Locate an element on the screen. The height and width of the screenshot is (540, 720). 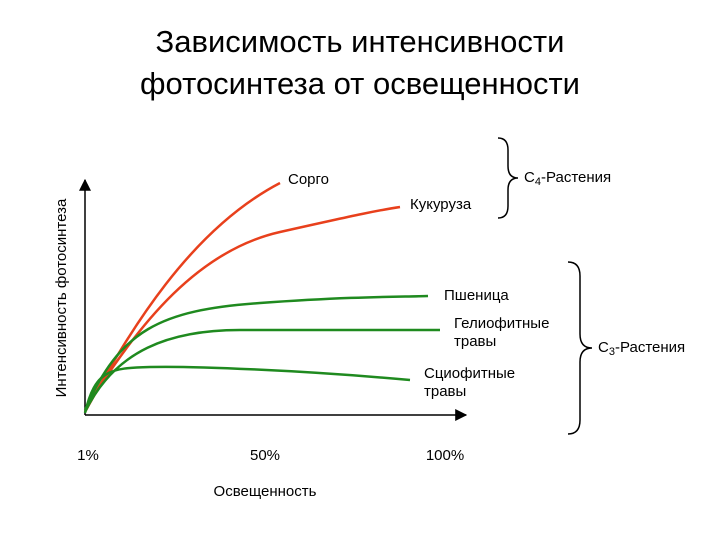
group-subscript: 3 is located at coordinates (612, 352).